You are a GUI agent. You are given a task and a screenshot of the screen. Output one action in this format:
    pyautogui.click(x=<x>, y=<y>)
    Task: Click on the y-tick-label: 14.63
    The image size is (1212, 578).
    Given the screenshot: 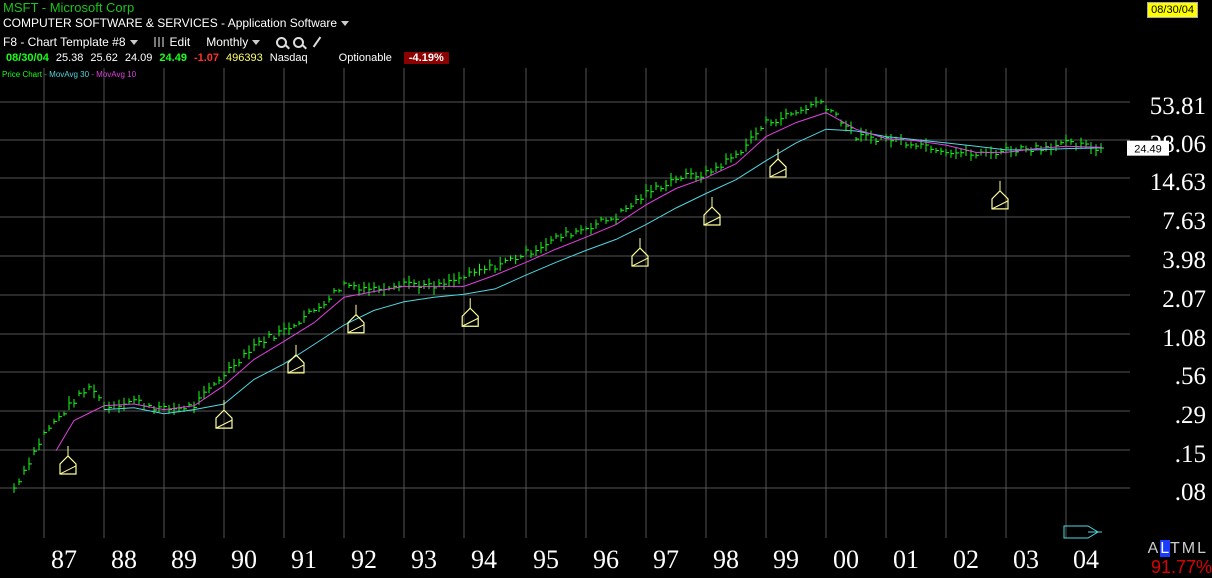 What is the action you would take?
    pyautogui.click(x=1178, y=182)
    